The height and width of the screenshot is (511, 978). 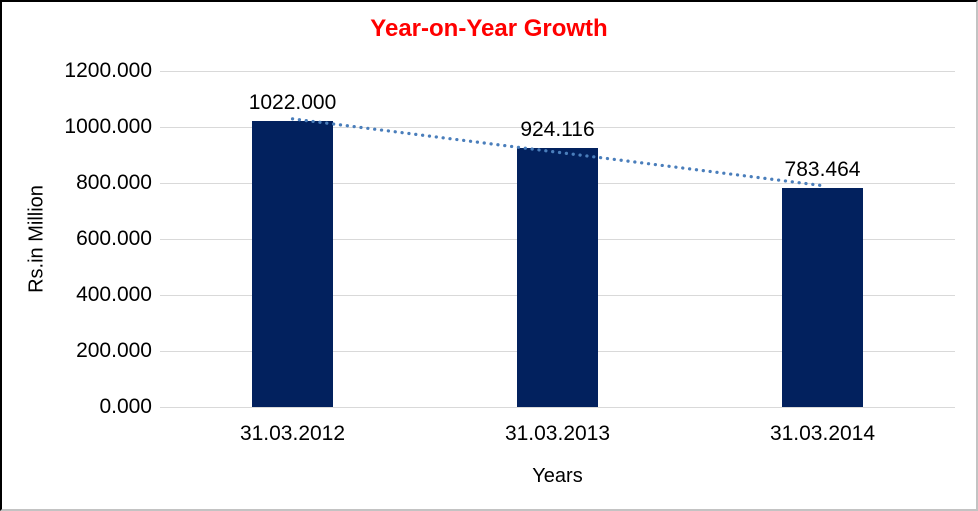 I want to click on y-axis-tick-label: 200.000, so click(x=114, y=350).